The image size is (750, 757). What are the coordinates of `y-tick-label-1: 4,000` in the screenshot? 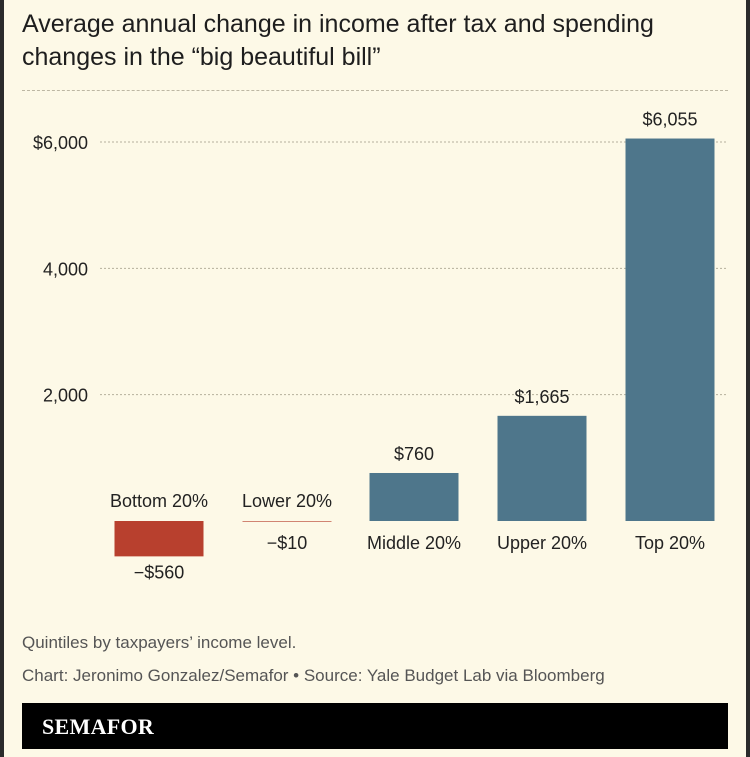 It's located at (65, 269).